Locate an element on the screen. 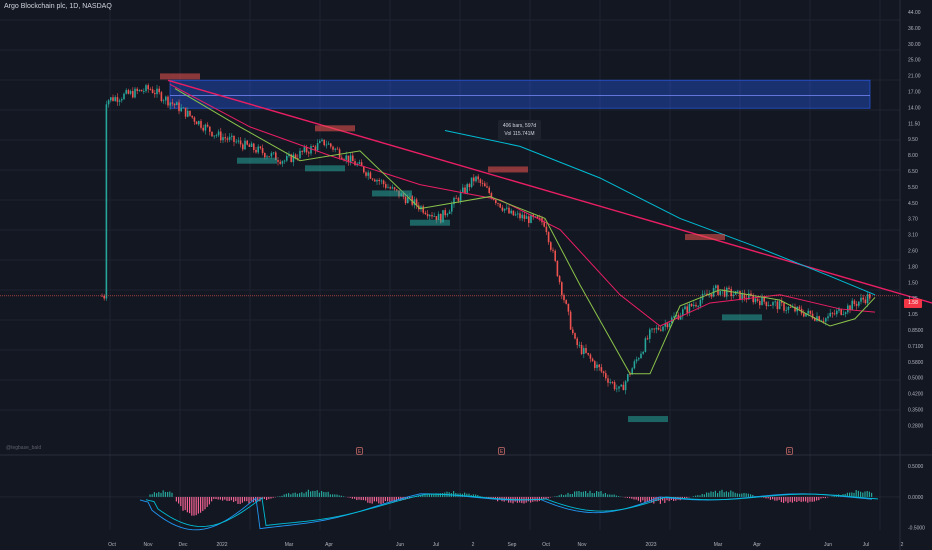 This screenshot has width=932, height=550. chart-title: Argo Blockchain plc, 1D, NASDAQ is located at coordinates (58, 6).